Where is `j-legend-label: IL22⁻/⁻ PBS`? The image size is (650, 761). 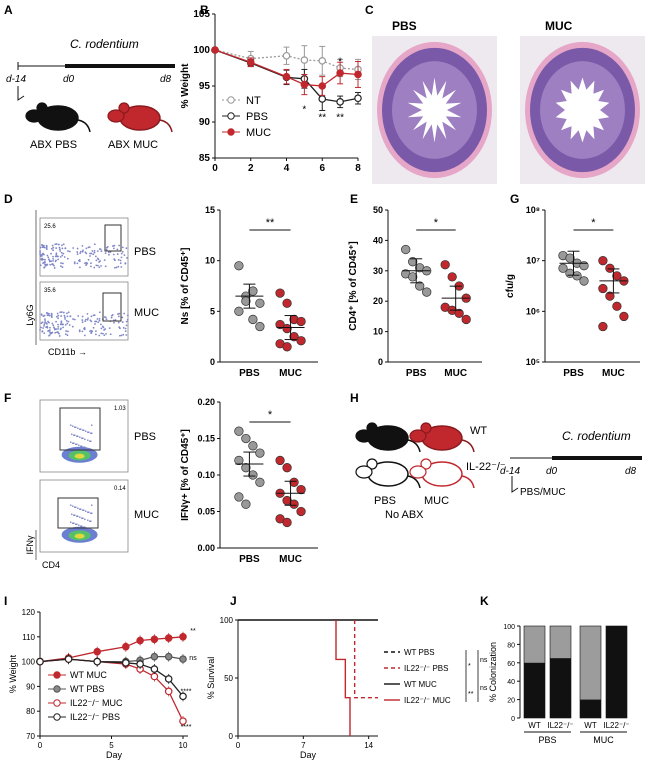
j-legend-label: IL22⁻/⁻ PBS is located at coordinates (426, 668).